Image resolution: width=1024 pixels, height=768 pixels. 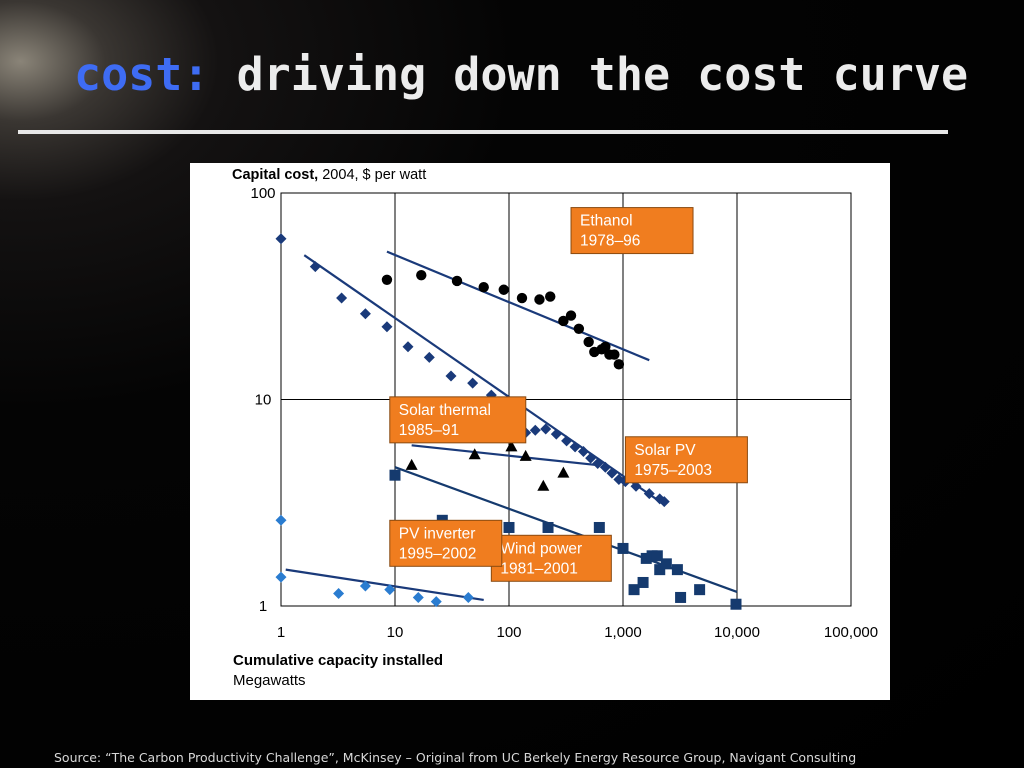 I want to click on ethanol-label-text: 1978–96, so click(x=610, y=241).